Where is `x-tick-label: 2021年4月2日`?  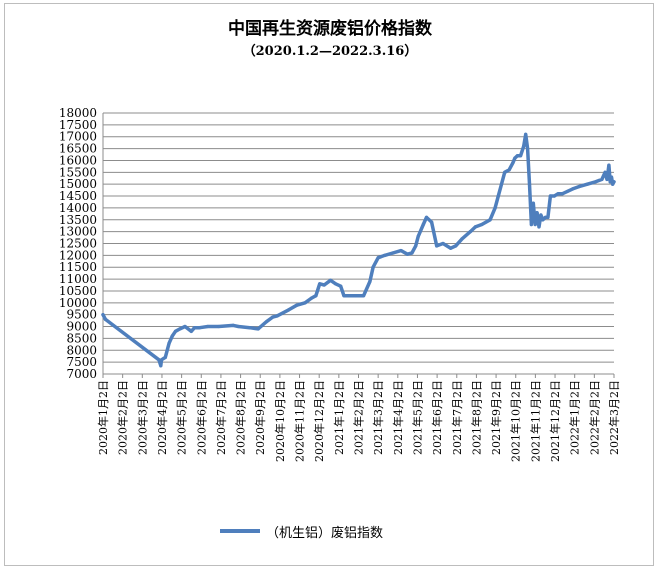
x-tick-label: 2021年4月2日 is located at coordinates (398, 417).